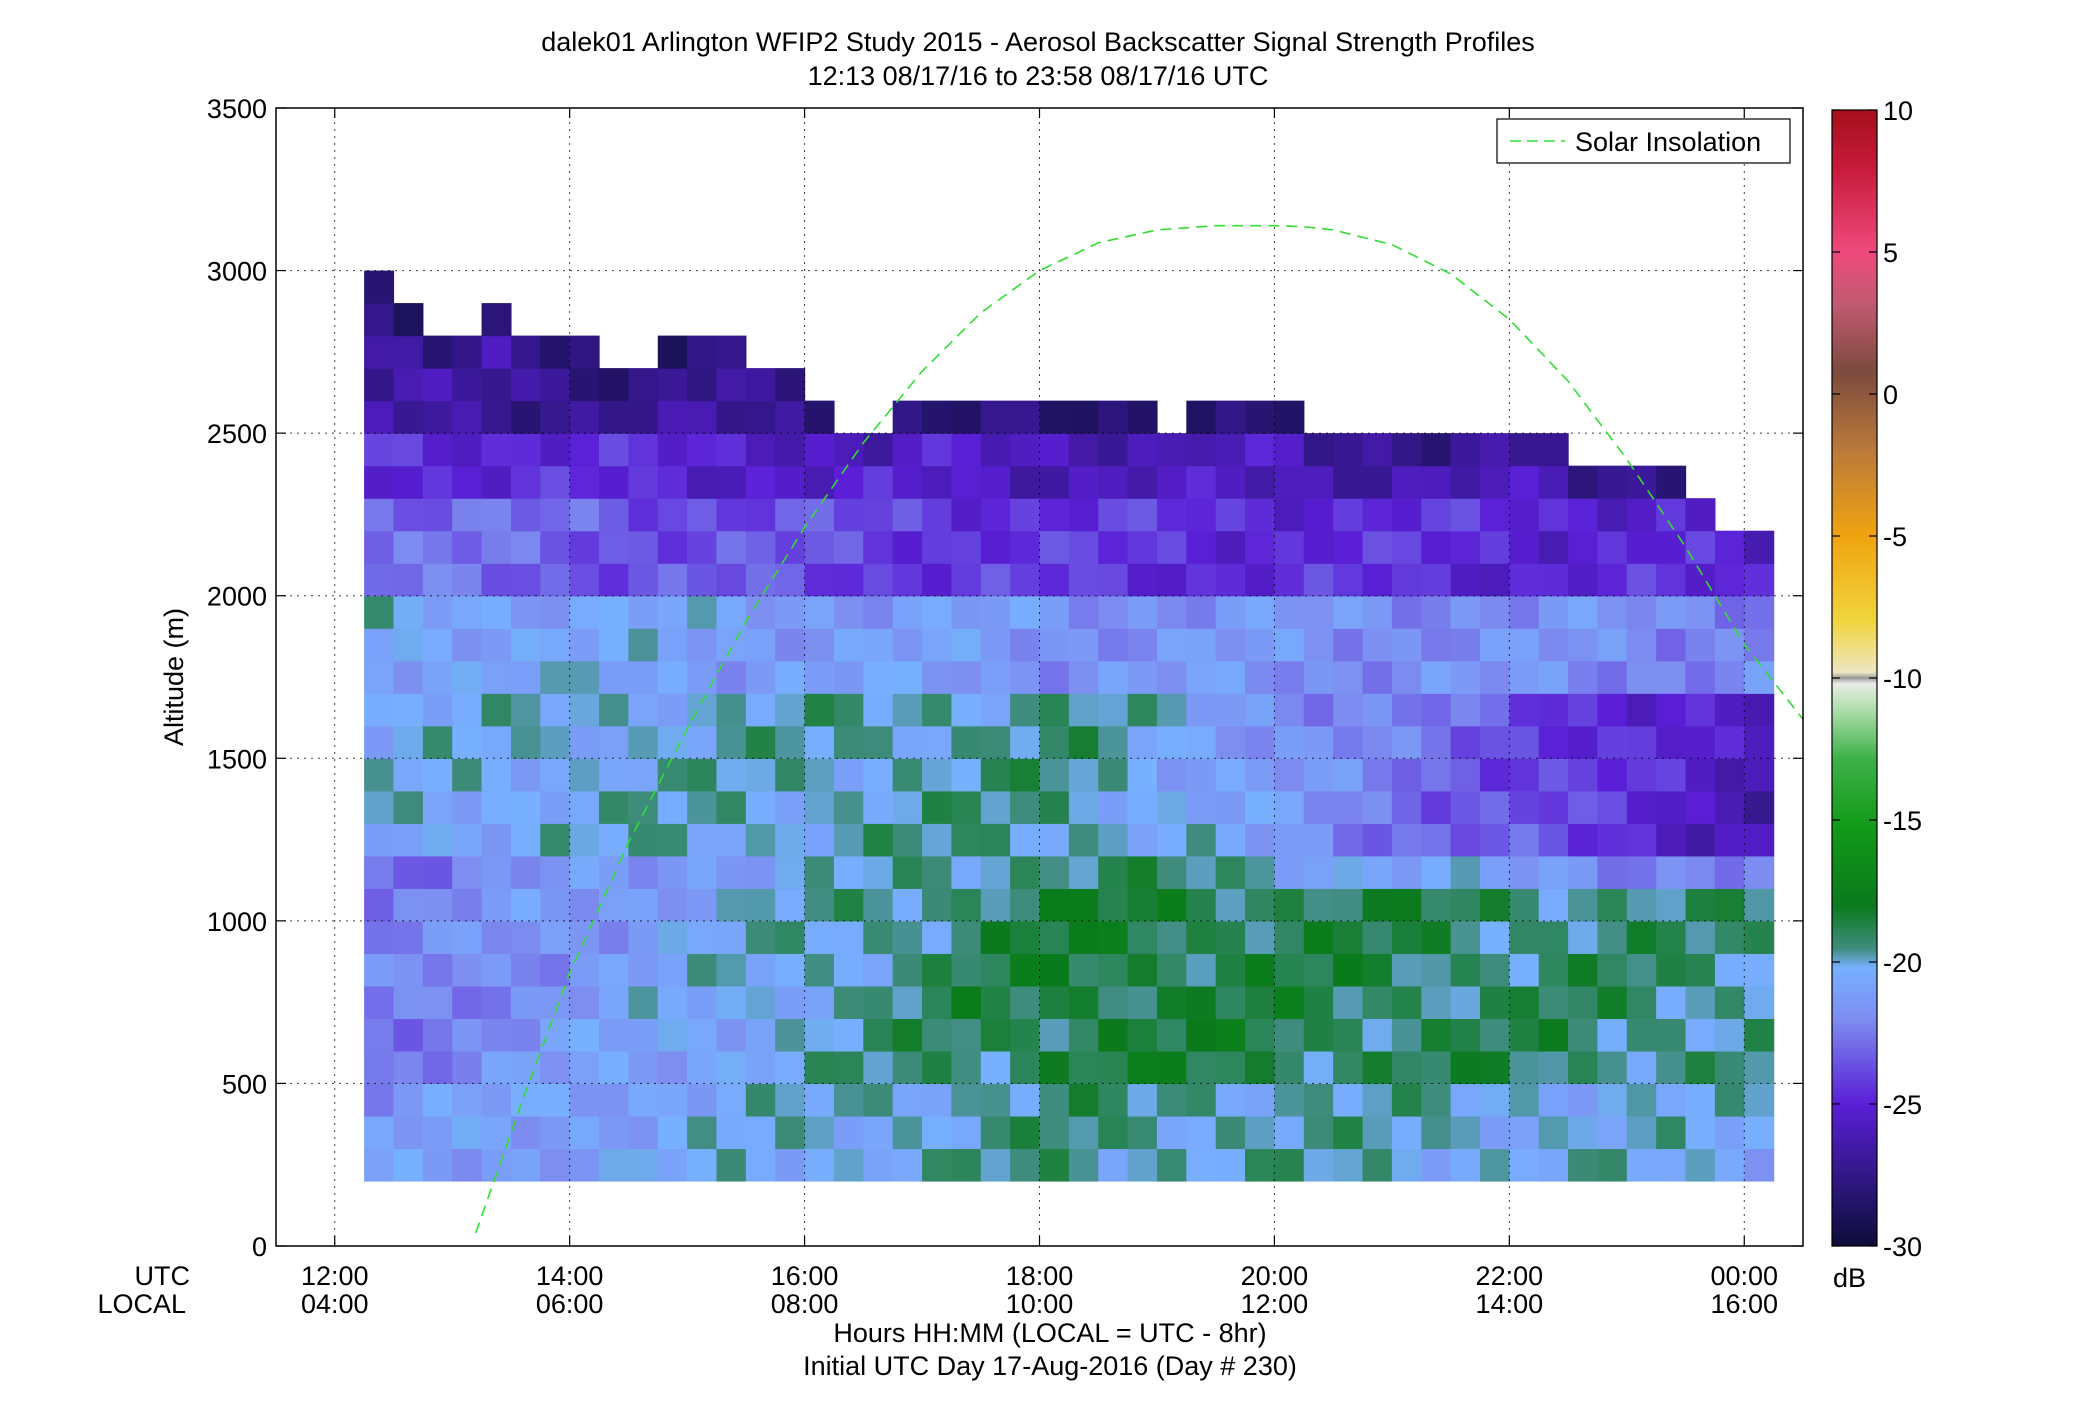 The image size is (2098, 1425). Describe the element at coordinates (570, 1304) in the screenshot. I see `x-tick-label-local: 06:00` at that location.